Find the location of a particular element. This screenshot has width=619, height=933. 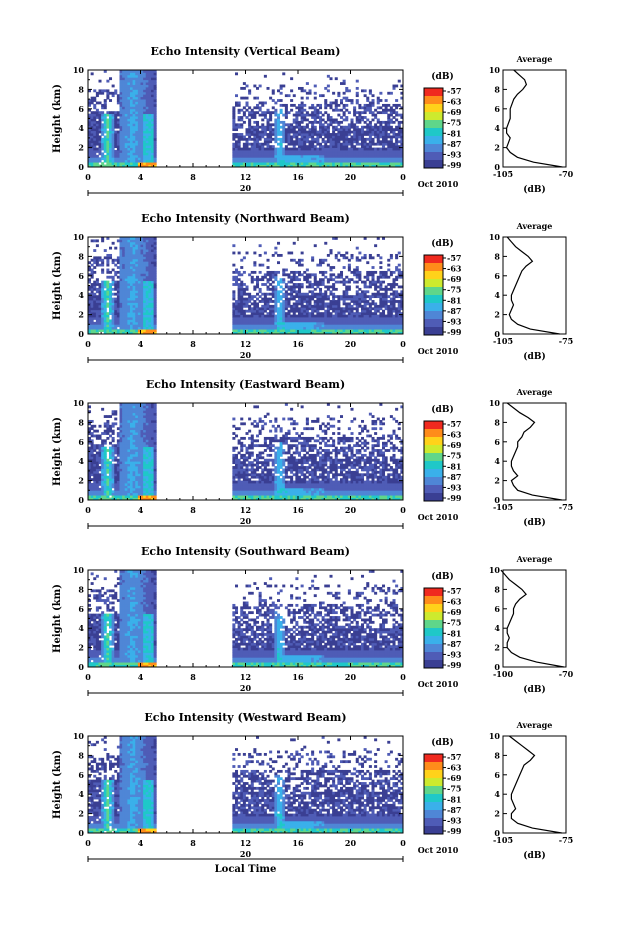

colorbar-swatch is located at coordinates (433, 164).